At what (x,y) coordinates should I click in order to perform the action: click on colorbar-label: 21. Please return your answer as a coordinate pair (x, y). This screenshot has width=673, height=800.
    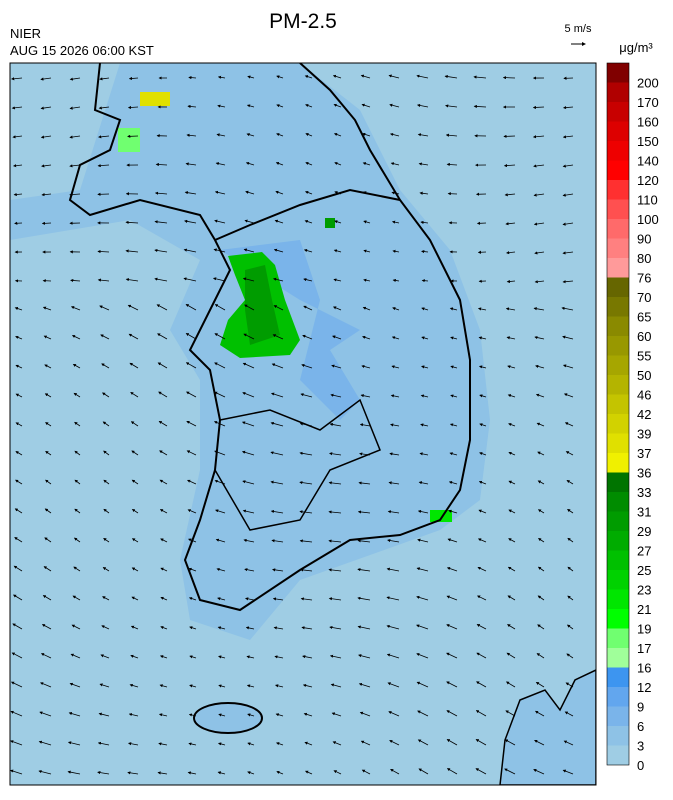
    Looking at the image, I should click on (644, 609).